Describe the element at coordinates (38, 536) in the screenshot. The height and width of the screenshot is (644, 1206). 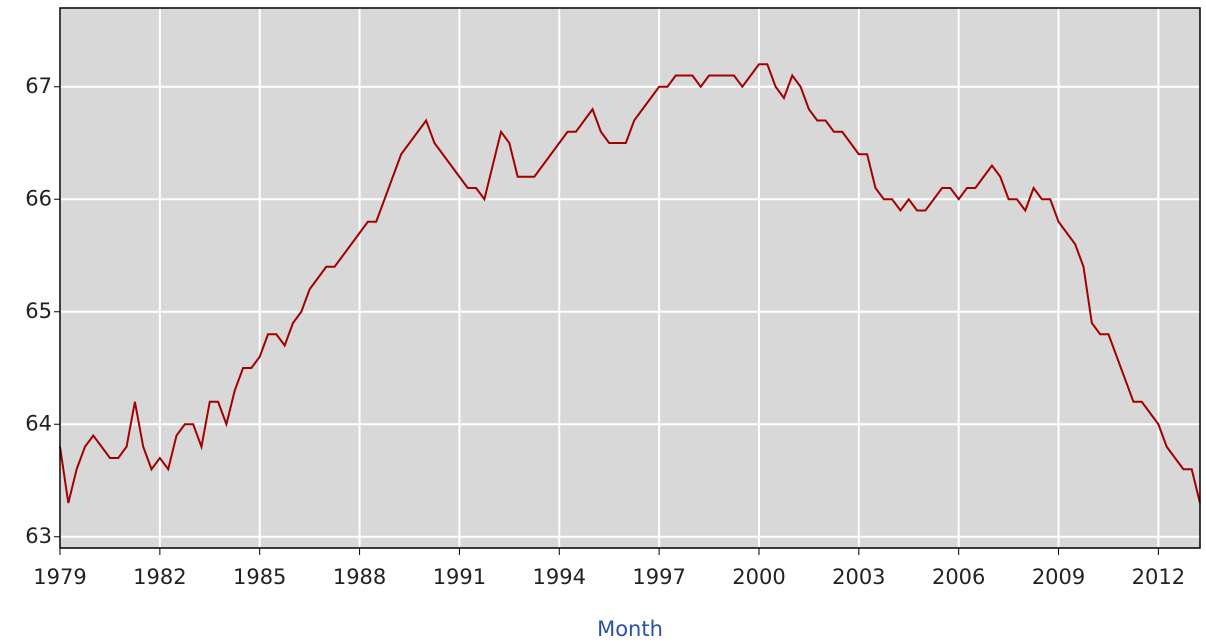
I see `y-tick-label: 63` at that location.